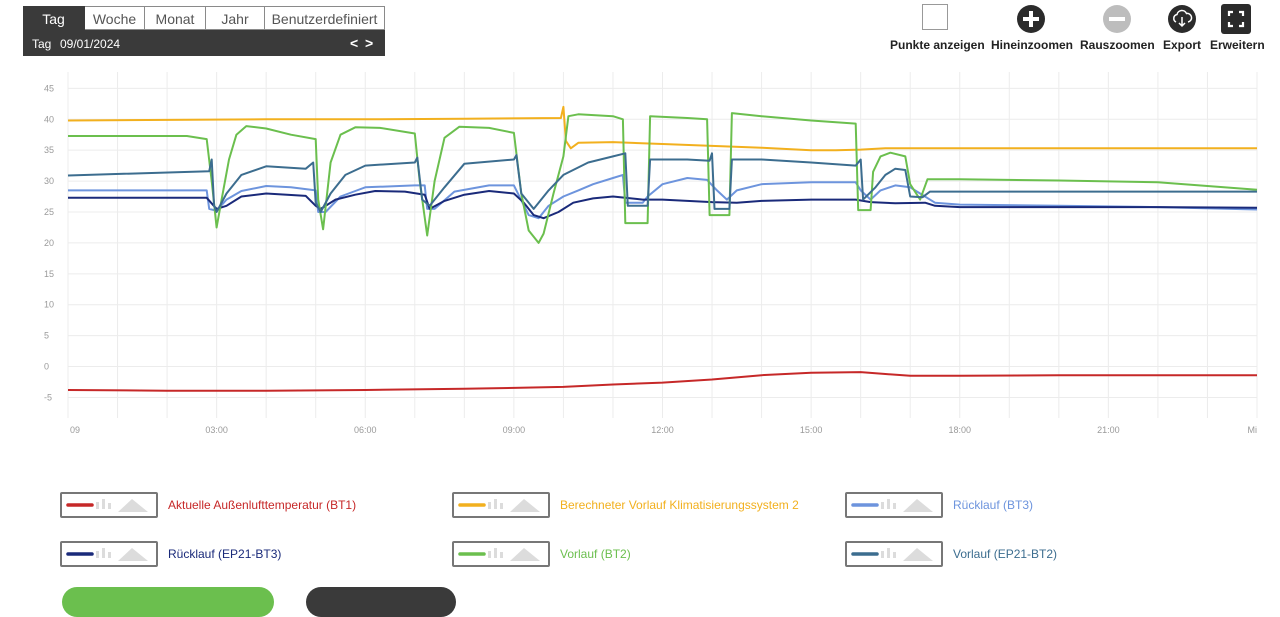 The image size is (1280, 617). What do you see at coordinates (662, 430) in the screenshot?
I see `x-tick-label: 12:00` at bounding box center [662, 430].